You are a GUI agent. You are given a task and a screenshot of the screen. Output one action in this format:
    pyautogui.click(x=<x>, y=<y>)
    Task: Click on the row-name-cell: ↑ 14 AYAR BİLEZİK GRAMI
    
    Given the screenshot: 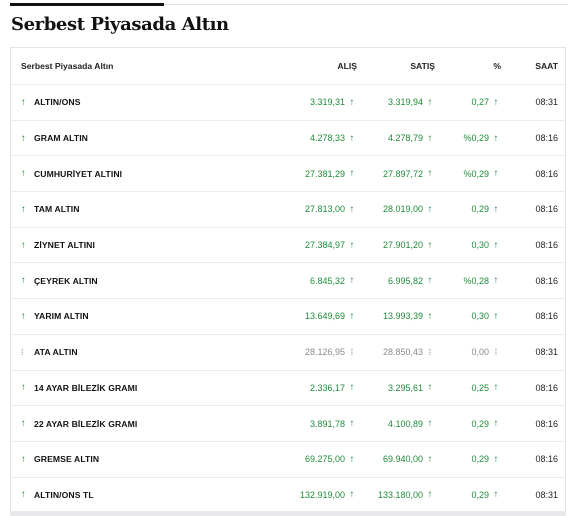 What is the action you would take?
    pyautogui.click(x=79, y=388)
    